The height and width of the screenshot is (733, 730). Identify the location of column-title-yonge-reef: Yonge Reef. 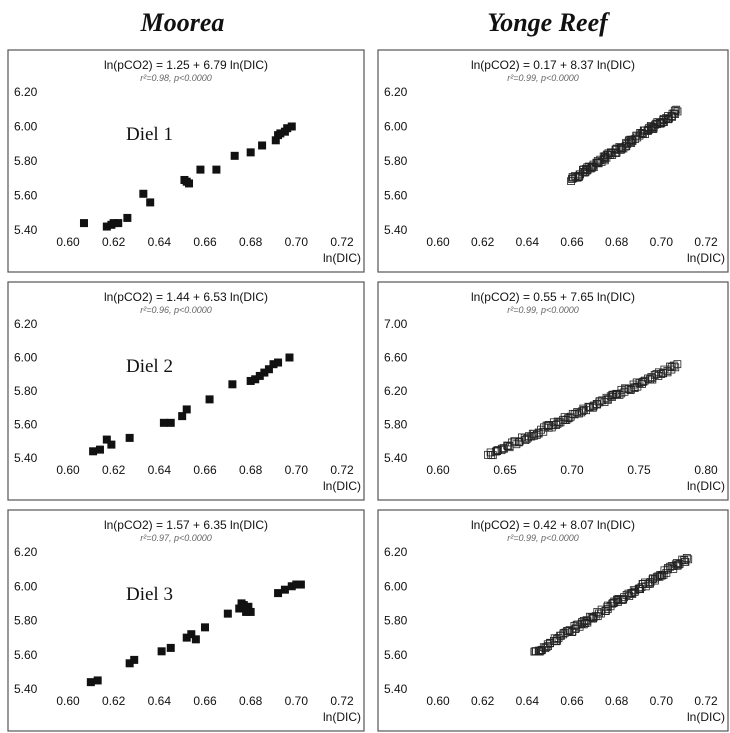
(547, 22).